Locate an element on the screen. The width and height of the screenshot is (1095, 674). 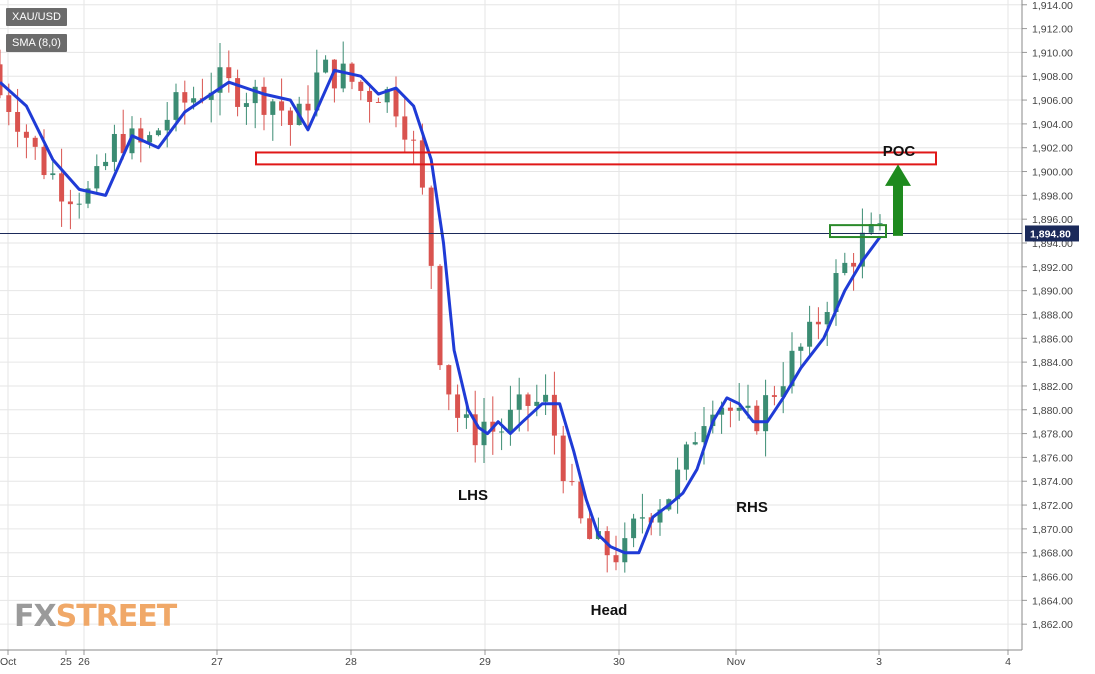
arrow-shaft is located at coordinates (898, 209).